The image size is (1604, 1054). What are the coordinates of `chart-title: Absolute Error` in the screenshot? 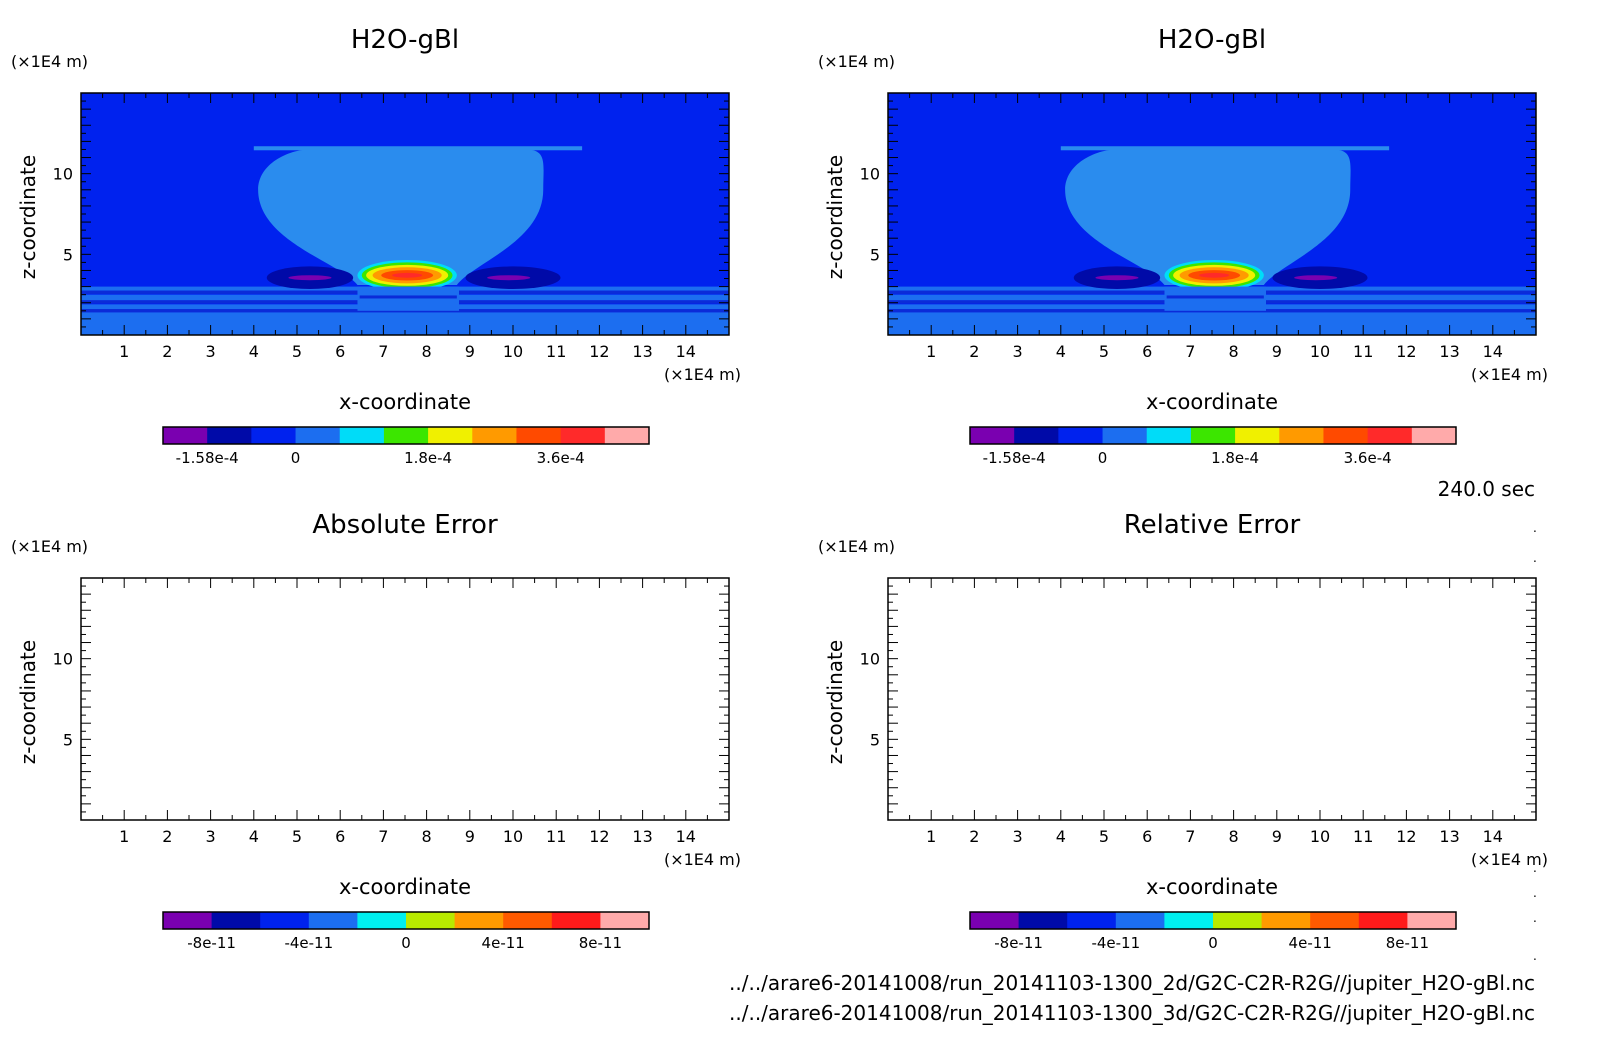 It's located at (405, 525).